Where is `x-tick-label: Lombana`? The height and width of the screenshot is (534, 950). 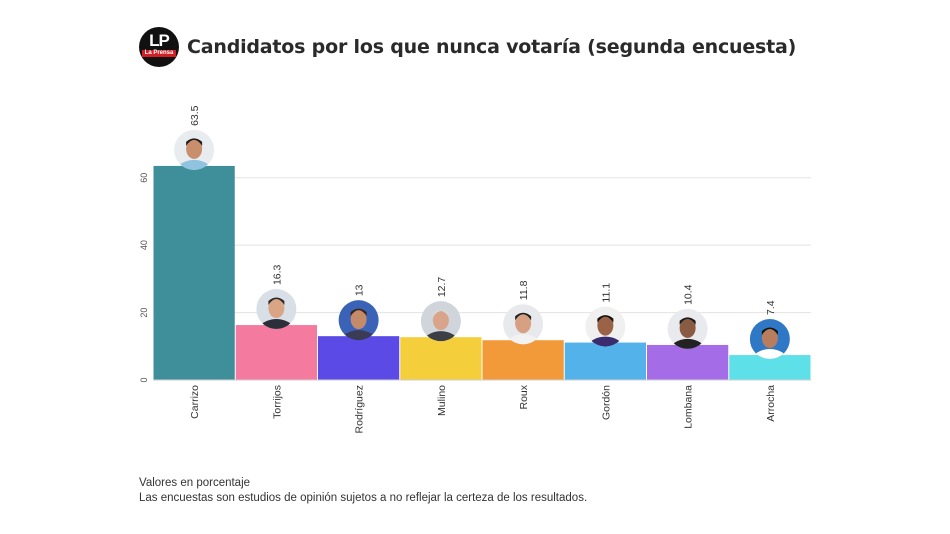 x-tick-label: Lombana is located at coordinates (689, 407).